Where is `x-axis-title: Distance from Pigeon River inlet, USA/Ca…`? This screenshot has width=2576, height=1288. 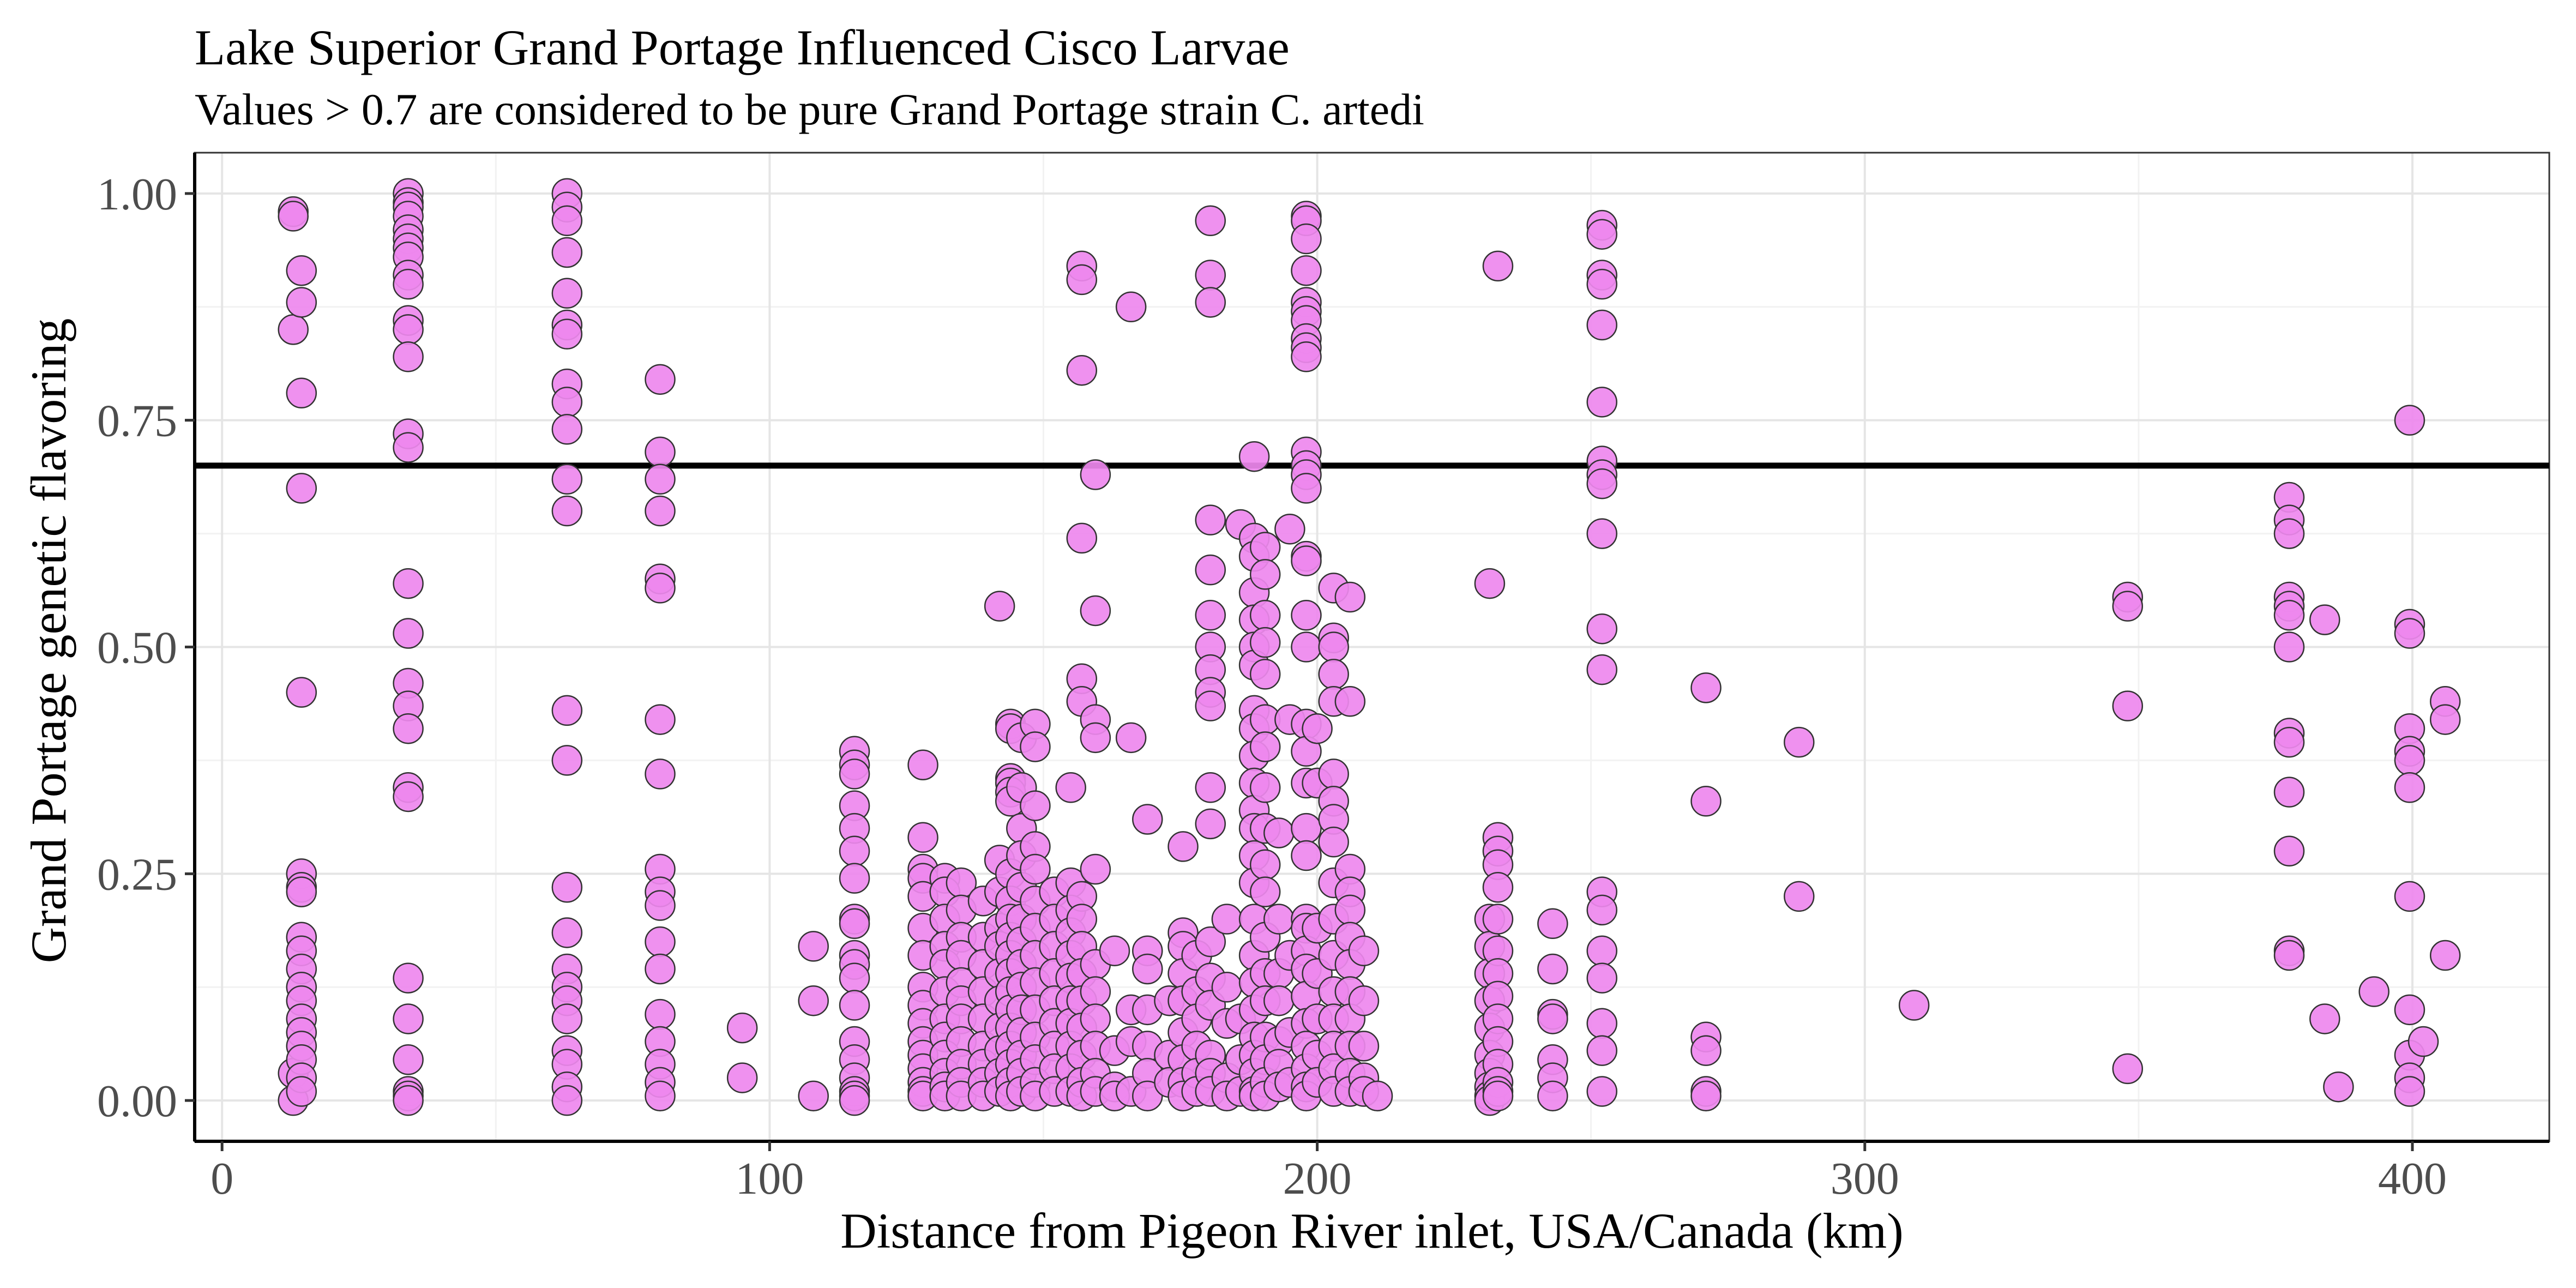
x-axis-title: Distance from Pigeon River inlet, USA/Ca… is located at coordinates (1371, 1231).